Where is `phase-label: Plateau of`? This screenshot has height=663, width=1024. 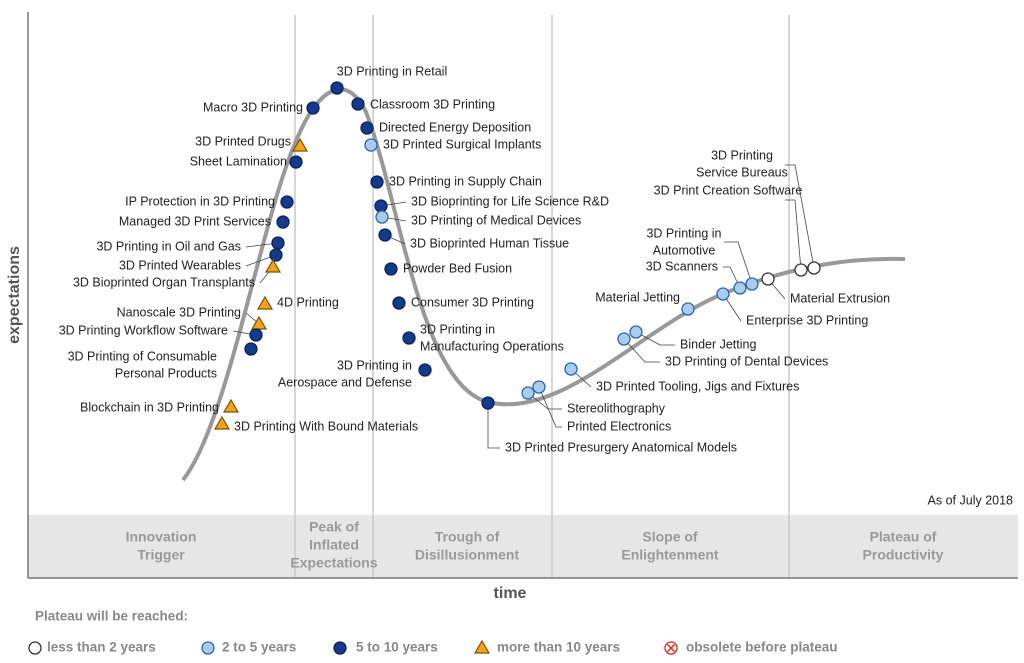
phase-label: Plateau of is located at coordinates (903, 537).